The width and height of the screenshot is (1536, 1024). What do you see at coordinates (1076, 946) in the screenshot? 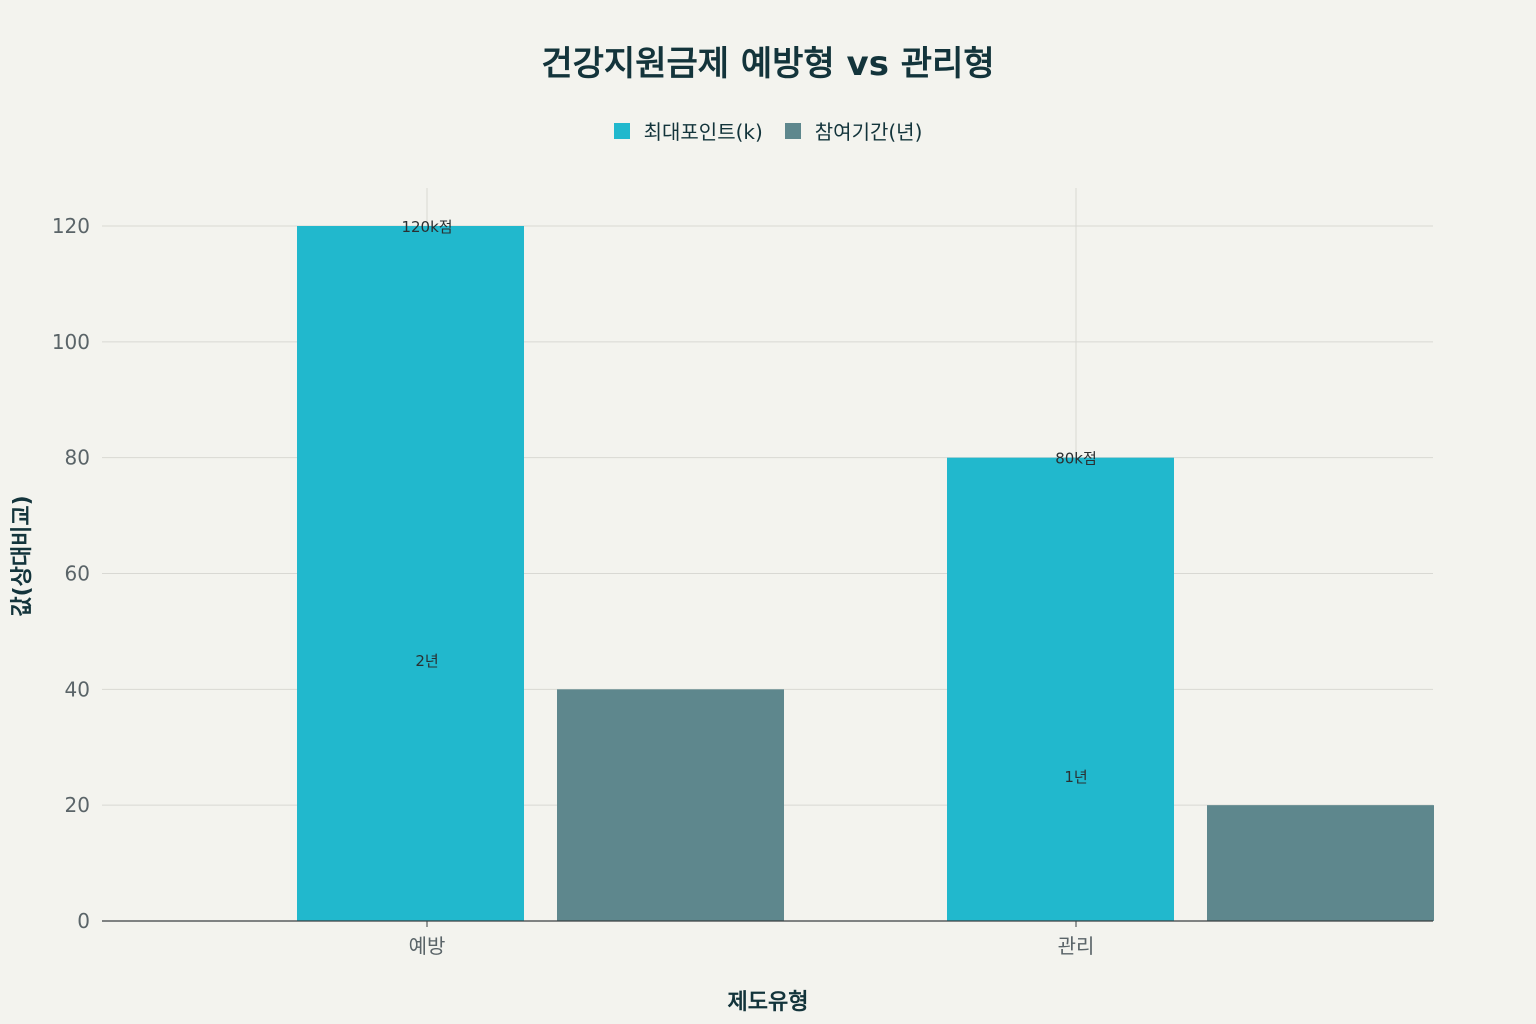
I see `x-tick-label: 관리` at bounding box center [1076, 946].